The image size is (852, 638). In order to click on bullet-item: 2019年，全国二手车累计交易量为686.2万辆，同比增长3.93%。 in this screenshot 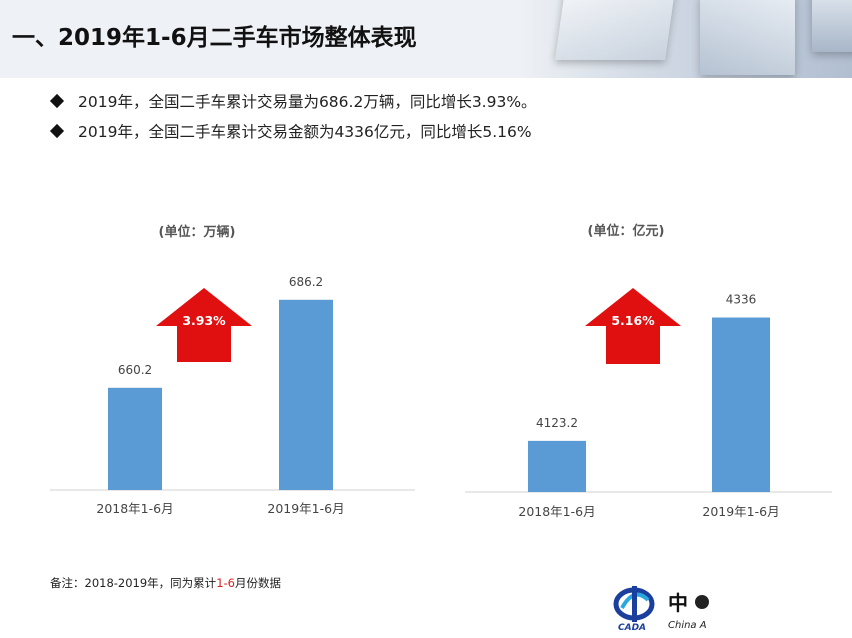, I will do `click(293, 101)`.